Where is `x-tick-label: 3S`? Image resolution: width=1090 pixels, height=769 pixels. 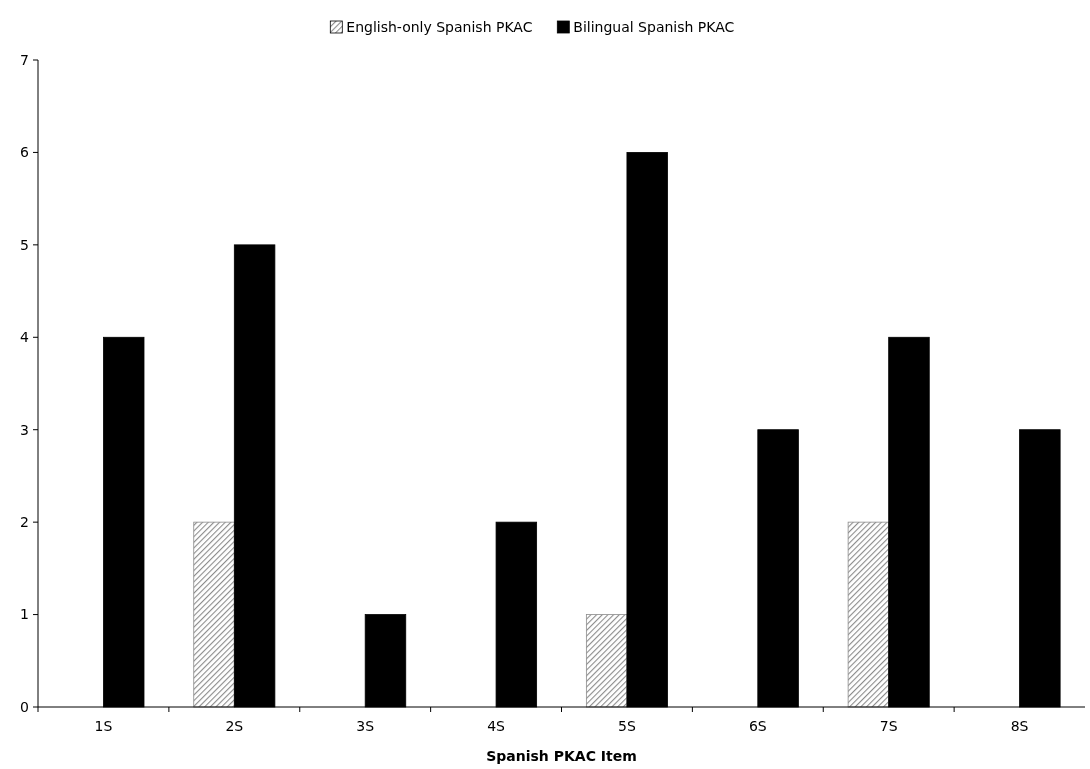 x-tick-label: 3S is located at coordinates (365, 726).